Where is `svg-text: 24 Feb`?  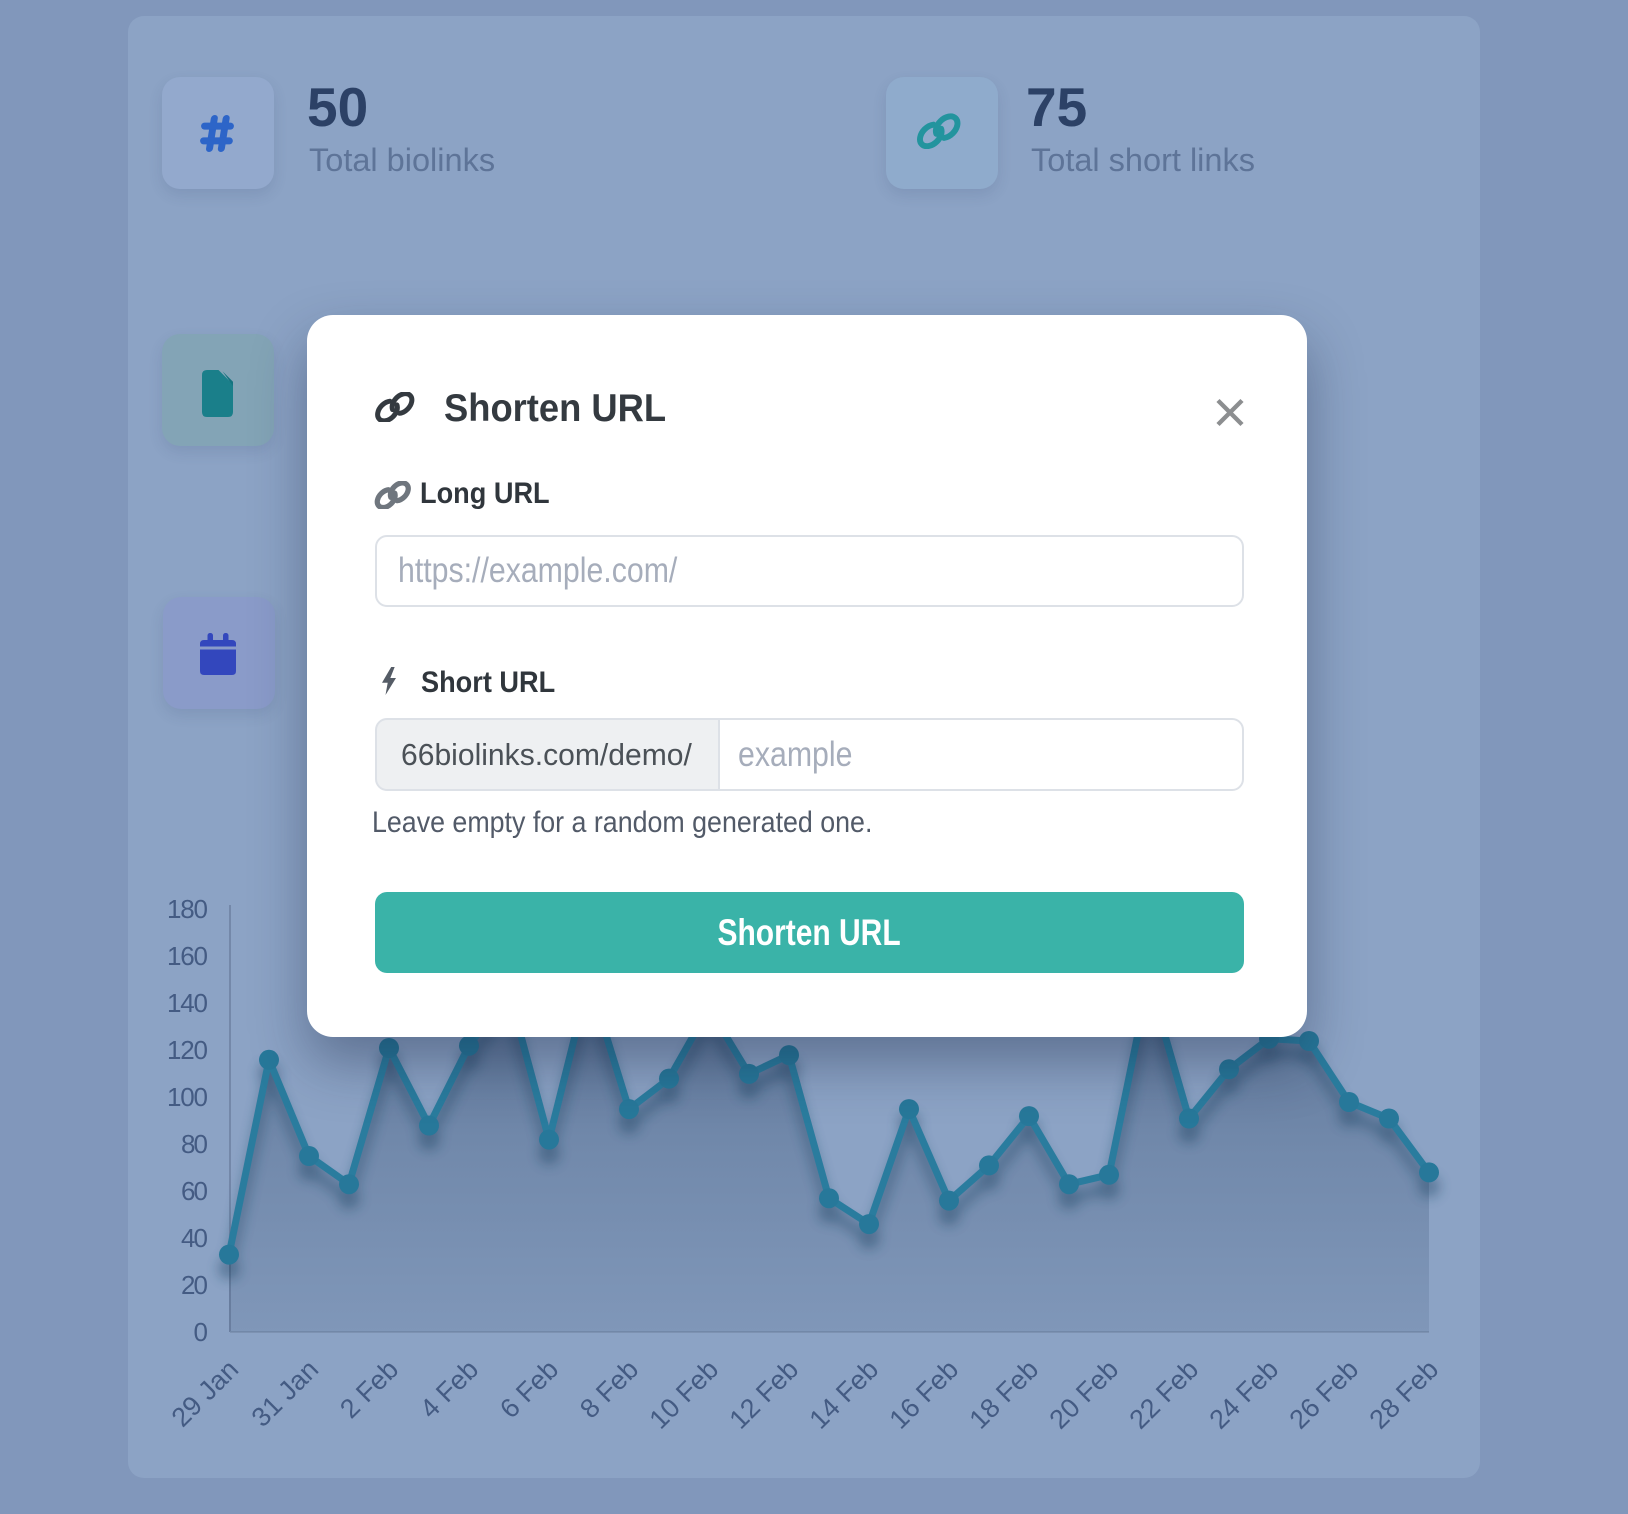 svg-text: 24 Feb is located at coordinates (1244, 1394).